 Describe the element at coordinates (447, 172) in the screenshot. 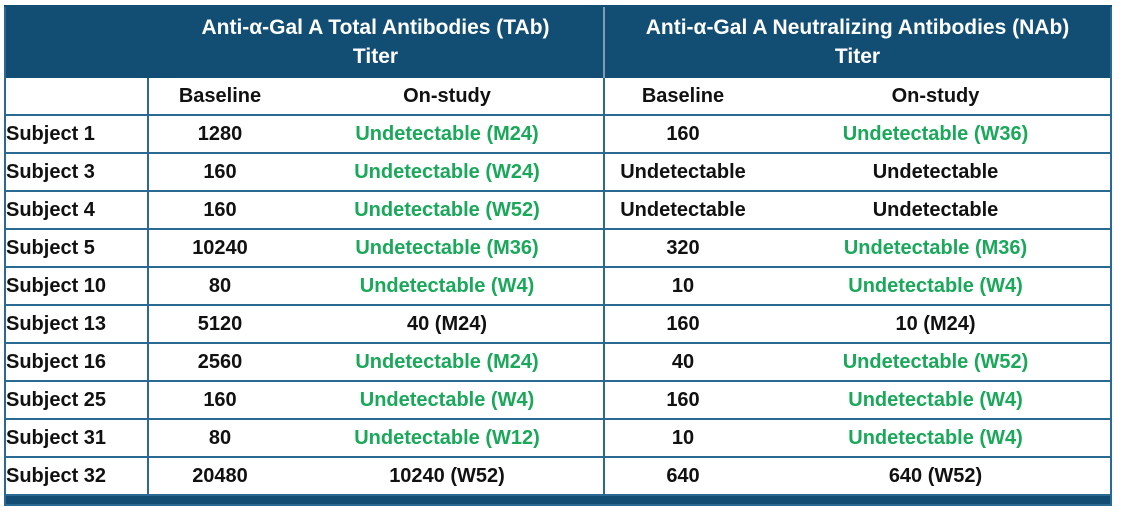

I see `tab-onstudy-cell: Undetectable (W24)` at that location.